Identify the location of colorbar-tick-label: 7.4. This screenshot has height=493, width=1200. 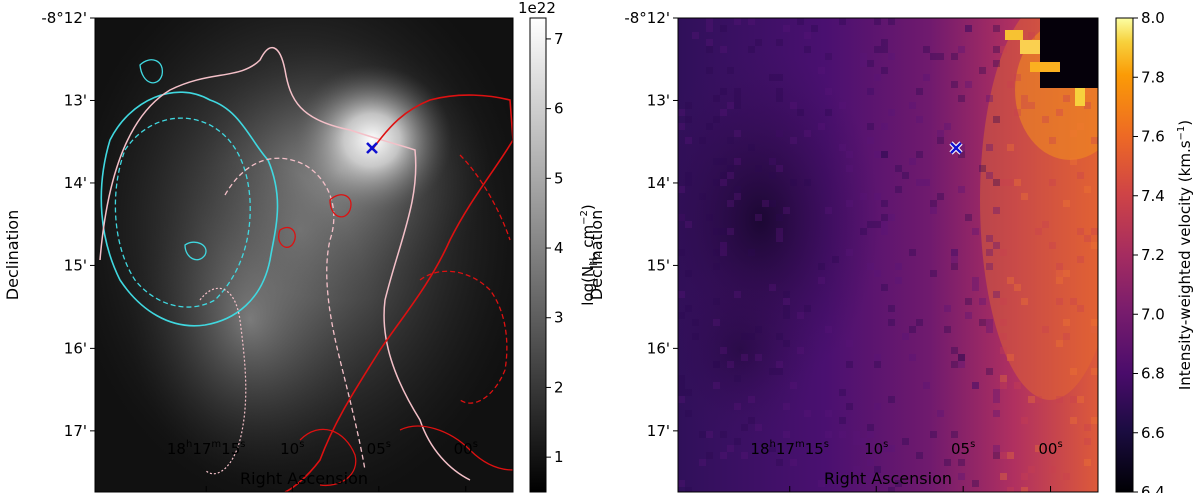
(1153, 196).